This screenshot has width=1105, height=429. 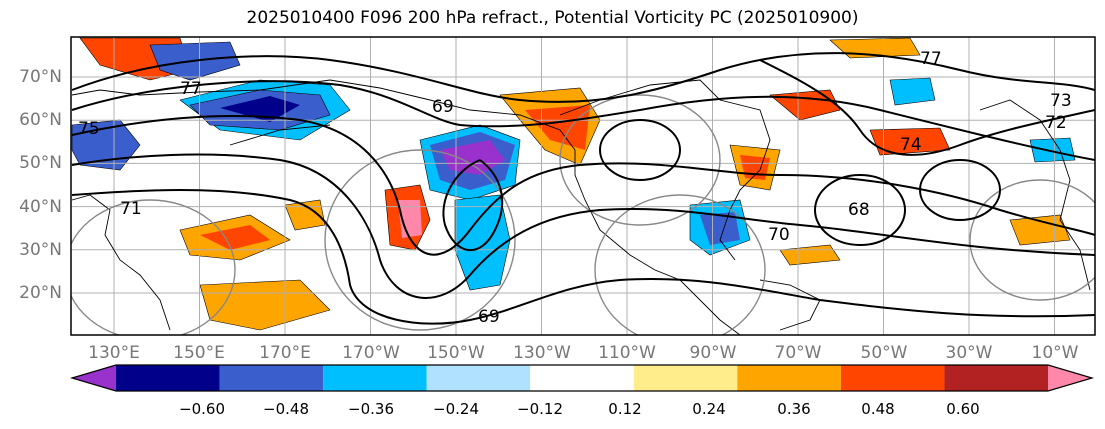 What do you see at coordinates (40, 250) in the screenshot?
I see `lat-label: 30°N` at bounding box center [40, 250].